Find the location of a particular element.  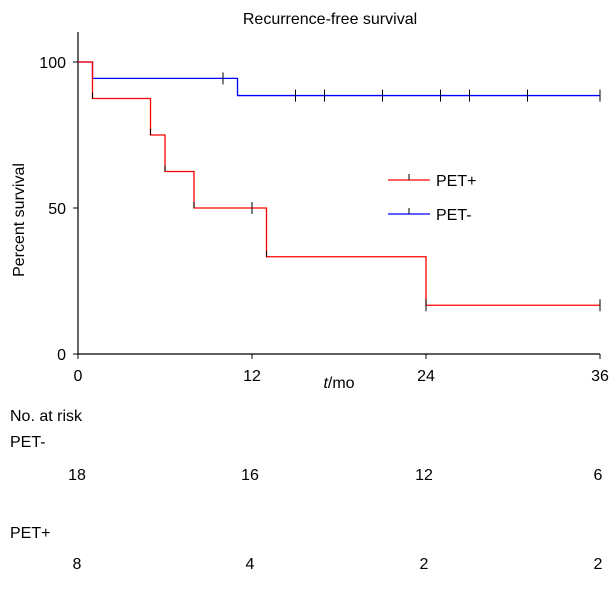

y-tick-label: 0 is located at coordinates (61, 355).